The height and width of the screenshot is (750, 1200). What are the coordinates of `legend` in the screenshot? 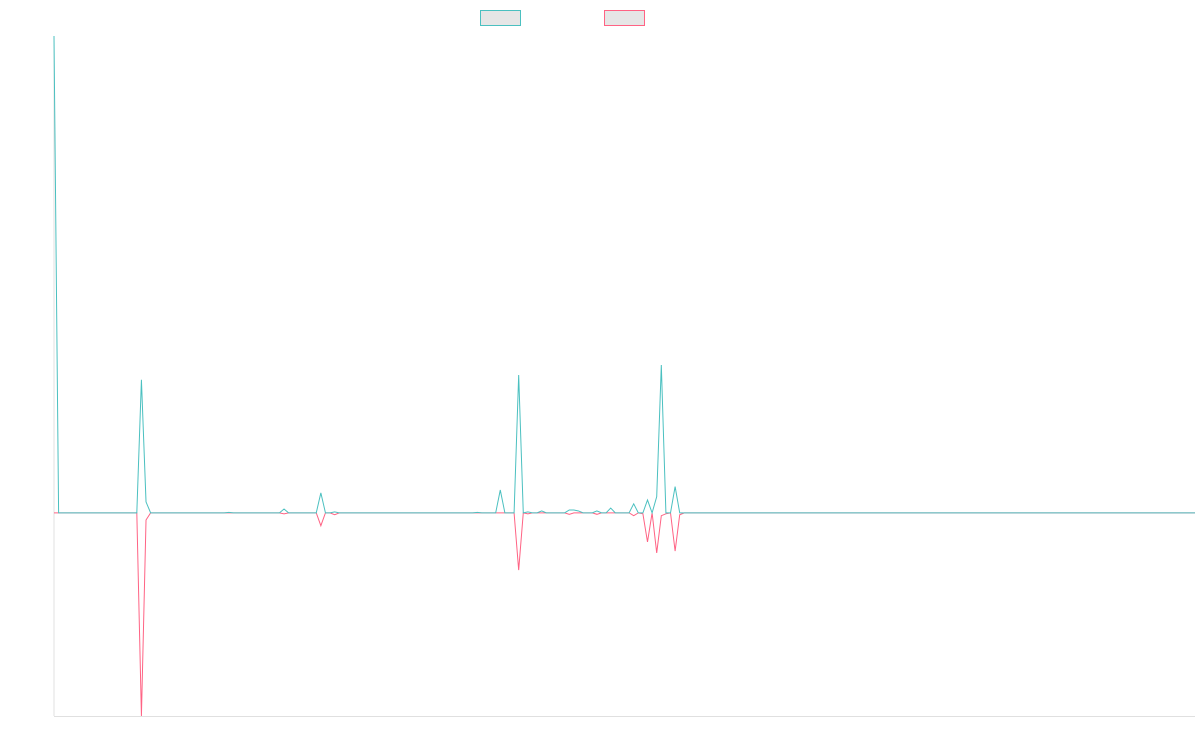 It's located at (562, 18).